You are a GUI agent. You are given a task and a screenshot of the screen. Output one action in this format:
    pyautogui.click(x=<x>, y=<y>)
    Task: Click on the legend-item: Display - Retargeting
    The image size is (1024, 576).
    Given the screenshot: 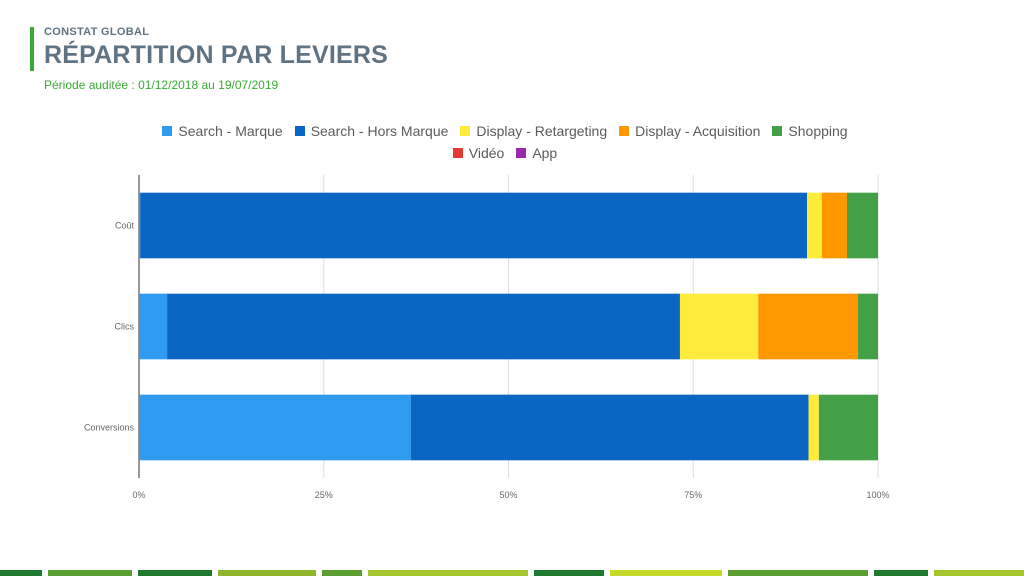 What is the action you would take?
    pyautogui.click(x=533, y=131)
    